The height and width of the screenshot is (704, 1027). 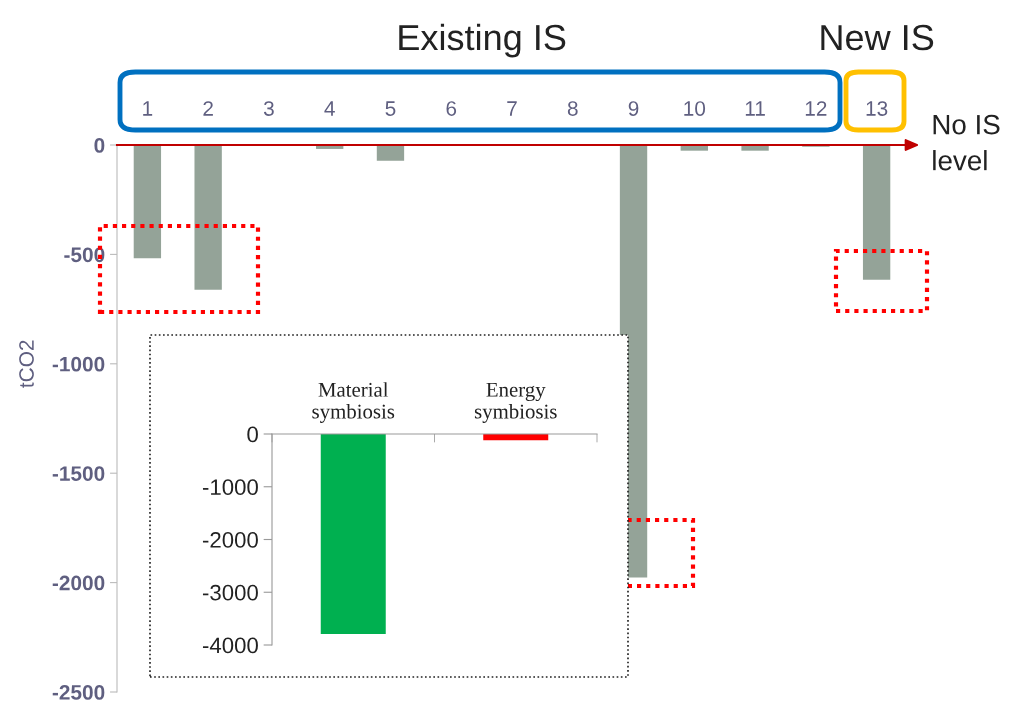 I want to click on x-tick-label: 8, so click(x=572, y=108).